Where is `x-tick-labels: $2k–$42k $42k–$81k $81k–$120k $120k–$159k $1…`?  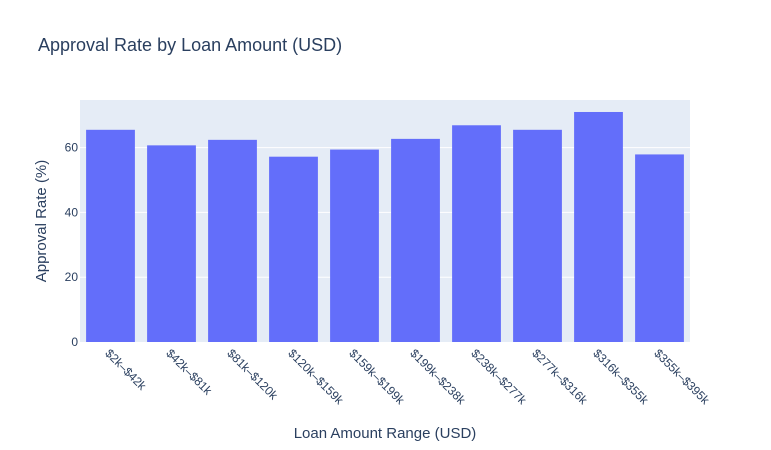
x-tick-labels: $2k–$42k $42k–$81k $81k–$120k $120k–$159k $1… is located at coordinates (407, 377).